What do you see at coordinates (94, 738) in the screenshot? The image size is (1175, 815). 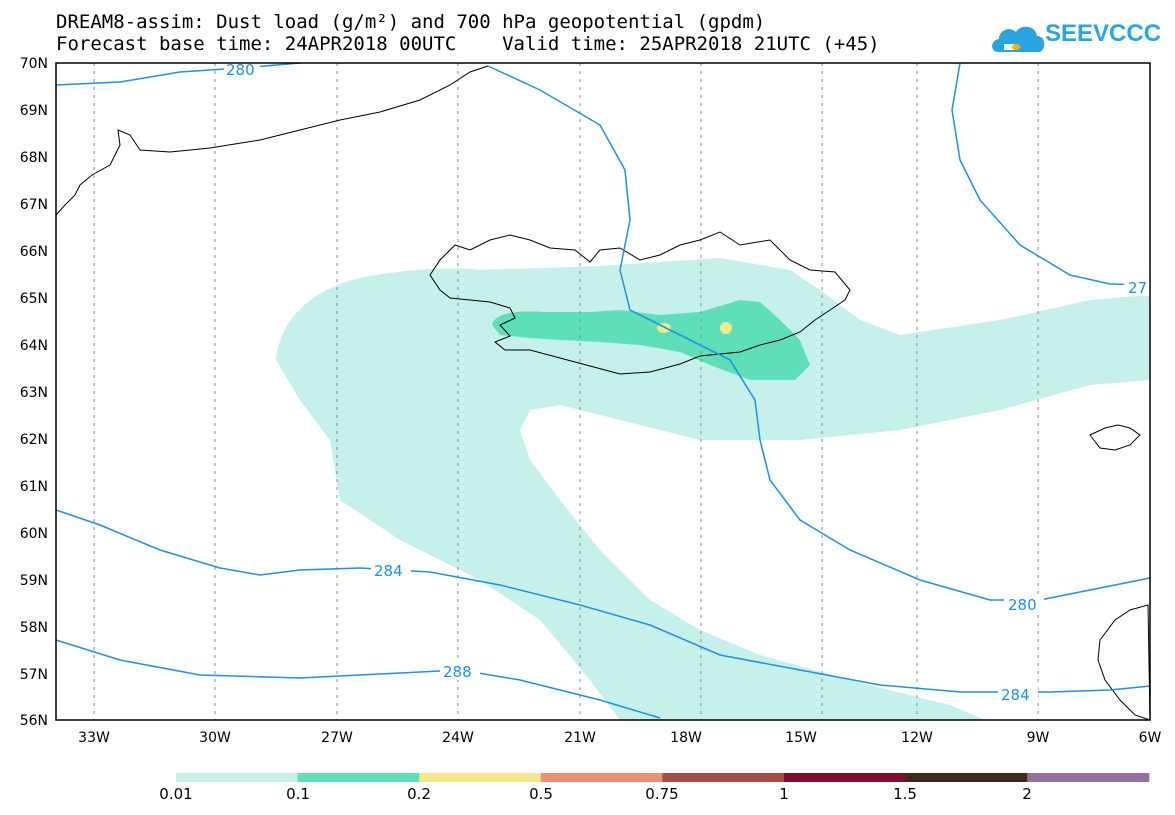 I see `lon-label: 33W` at bounding box center [94, 738].